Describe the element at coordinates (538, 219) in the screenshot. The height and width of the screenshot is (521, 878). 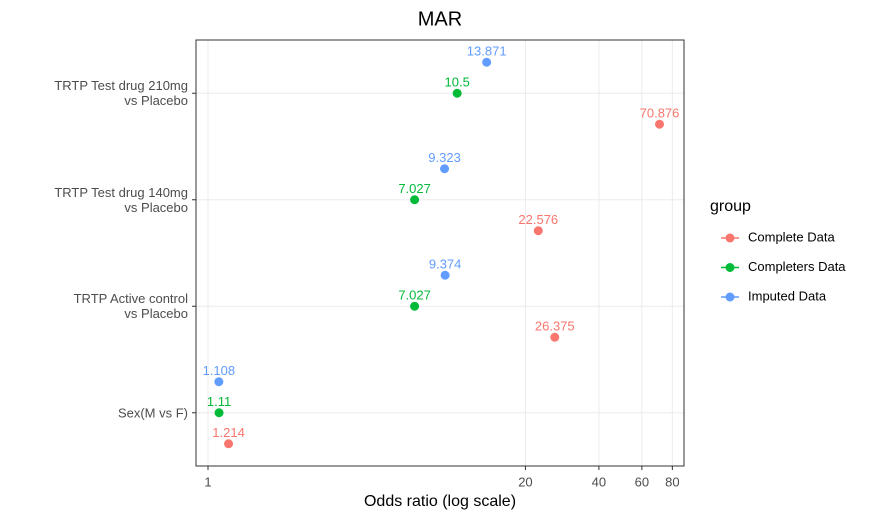
I see `data-label: 22.576` at that location.